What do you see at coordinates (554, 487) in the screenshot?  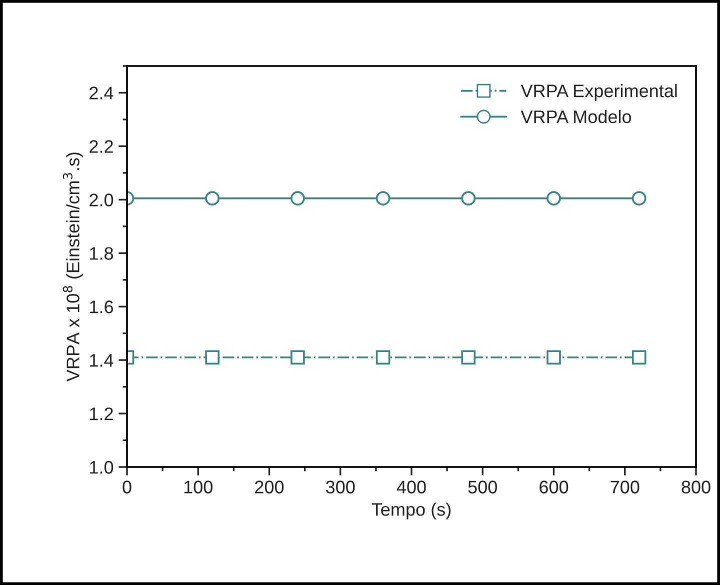 I see `x-tick-label: 600` at bounding box center [554, 487].